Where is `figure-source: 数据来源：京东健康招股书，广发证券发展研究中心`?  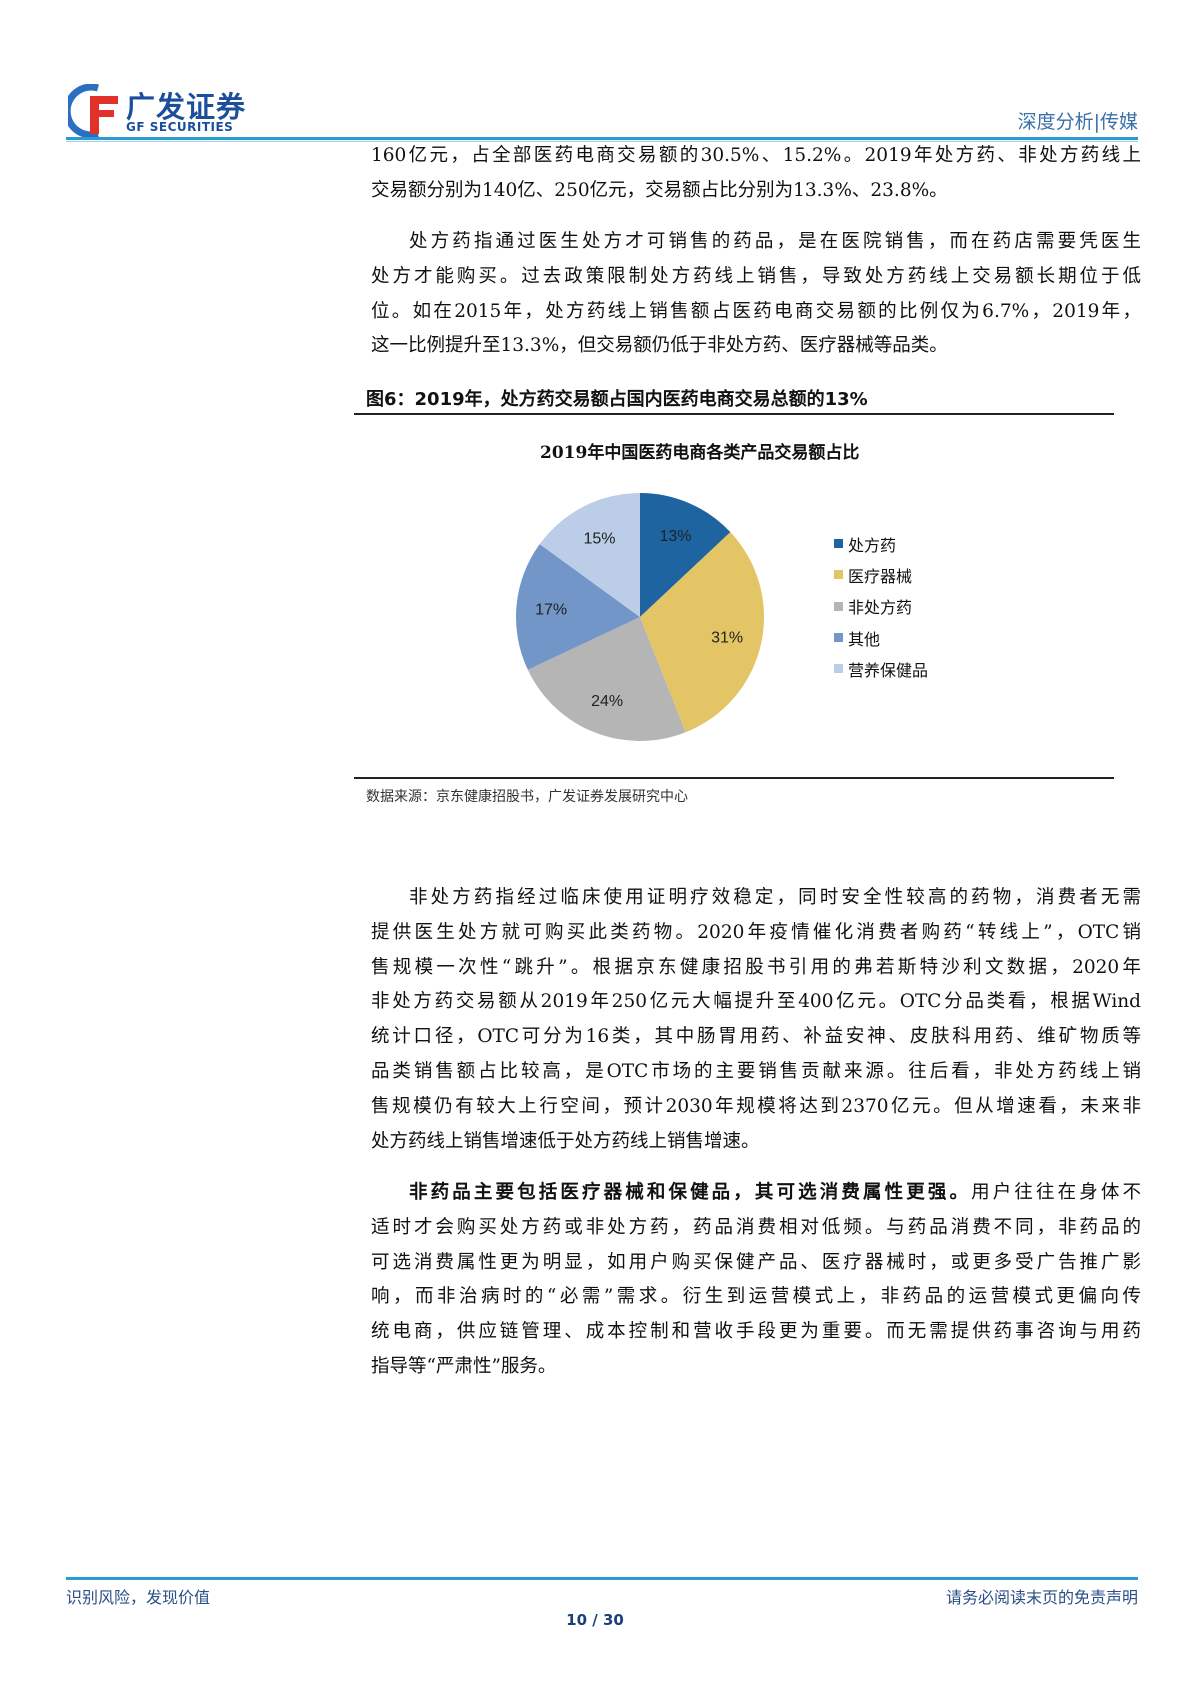
figure-source: 数据来源：京东健康招股书，广发证券发展研究中心 is located at coordinates (527, 797).